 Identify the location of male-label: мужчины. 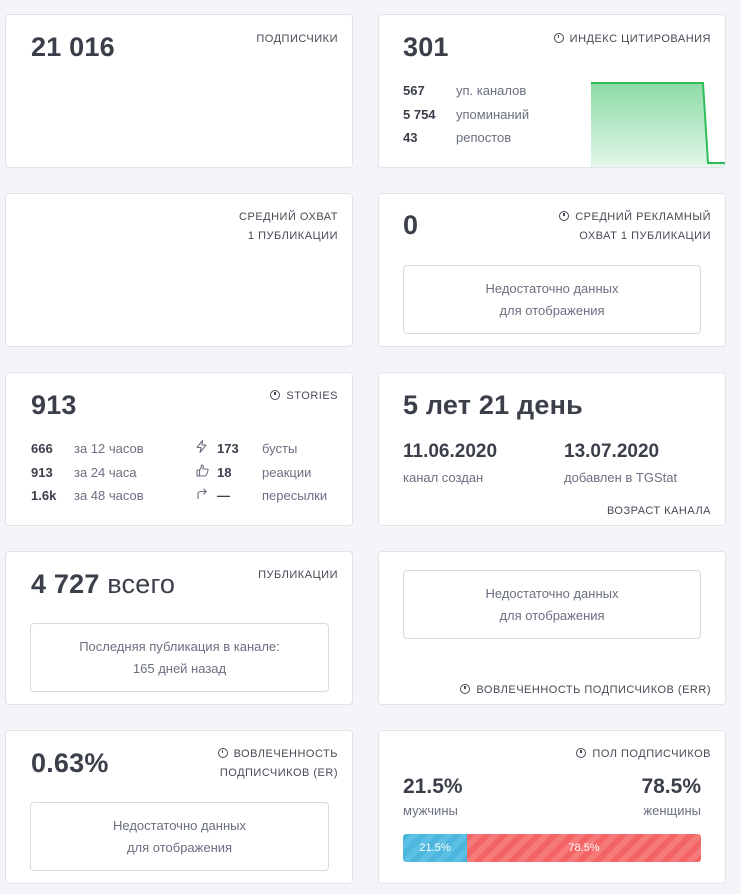
(430, 810).